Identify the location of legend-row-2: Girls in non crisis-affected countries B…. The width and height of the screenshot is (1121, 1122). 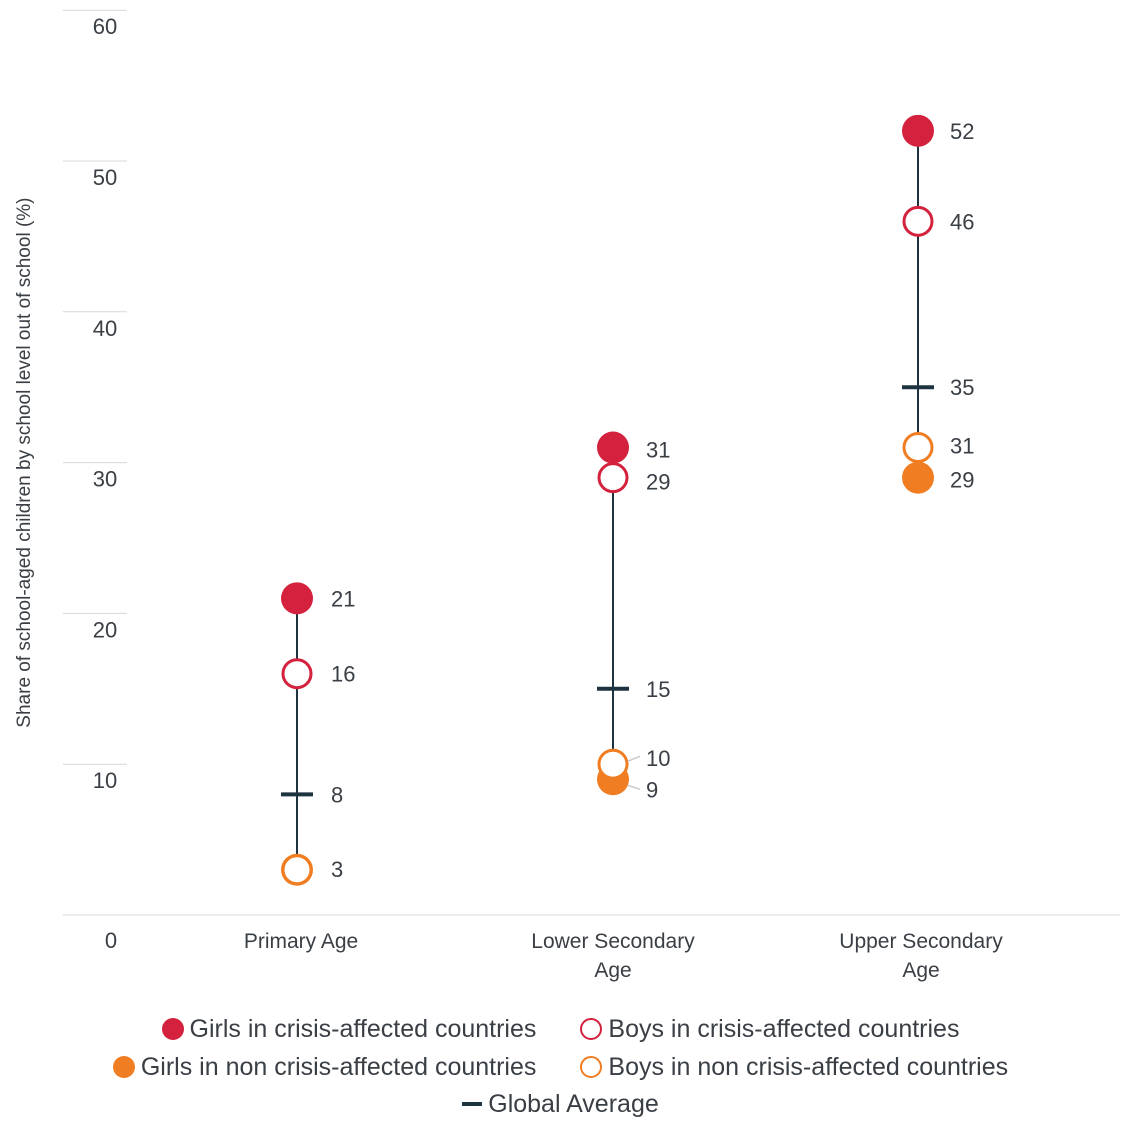
(560, 1067).